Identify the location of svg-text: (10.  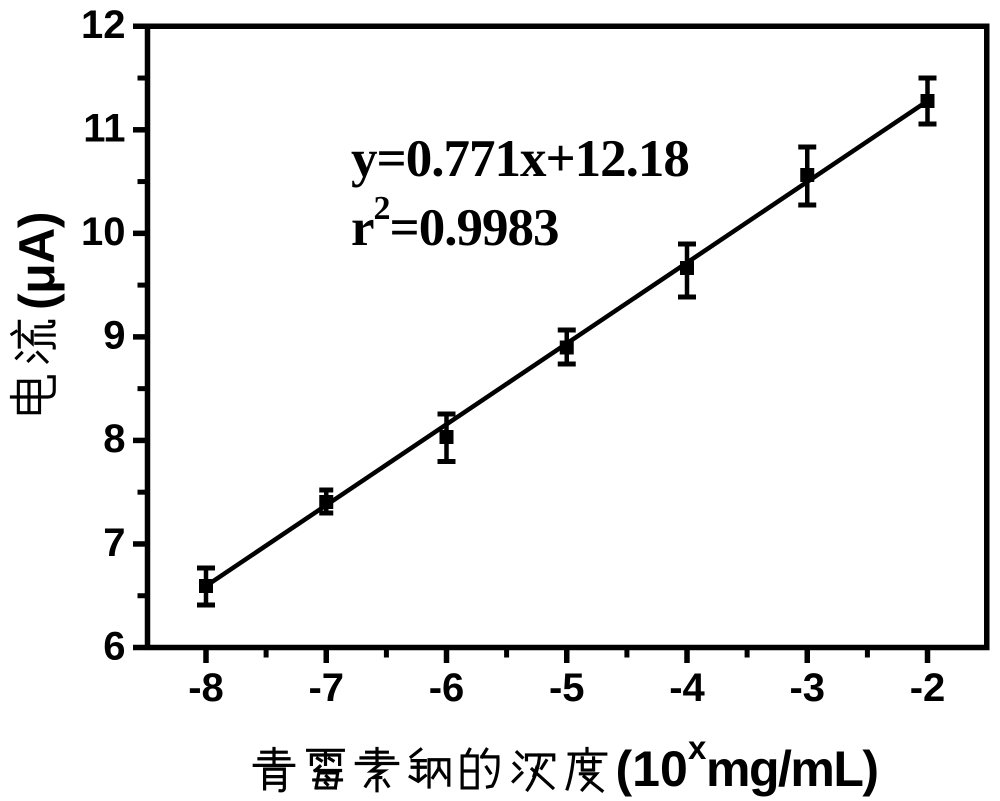
(652, 769).